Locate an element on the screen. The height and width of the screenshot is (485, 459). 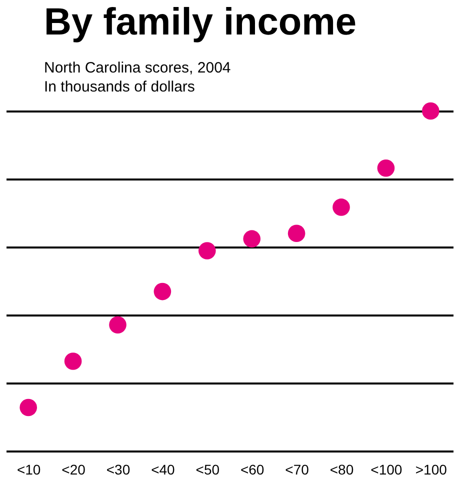
x-tick-label: <10 is located at coordinates (28, 470).